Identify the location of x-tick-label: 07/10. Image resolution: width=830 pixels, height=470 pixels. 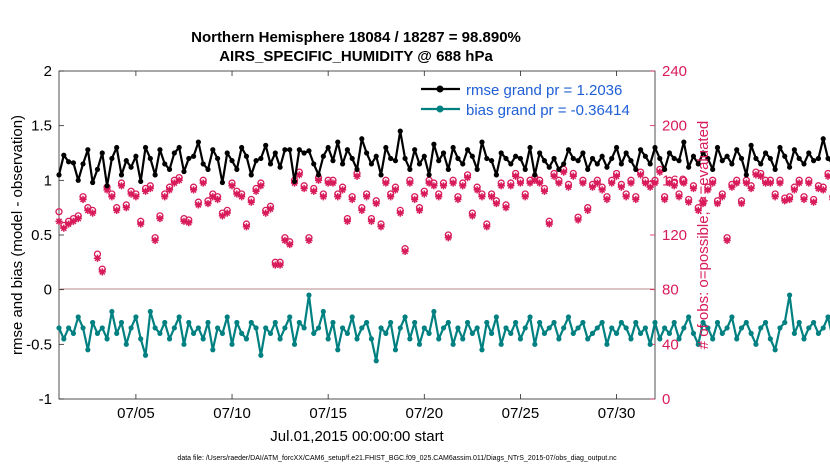
(232, 413).